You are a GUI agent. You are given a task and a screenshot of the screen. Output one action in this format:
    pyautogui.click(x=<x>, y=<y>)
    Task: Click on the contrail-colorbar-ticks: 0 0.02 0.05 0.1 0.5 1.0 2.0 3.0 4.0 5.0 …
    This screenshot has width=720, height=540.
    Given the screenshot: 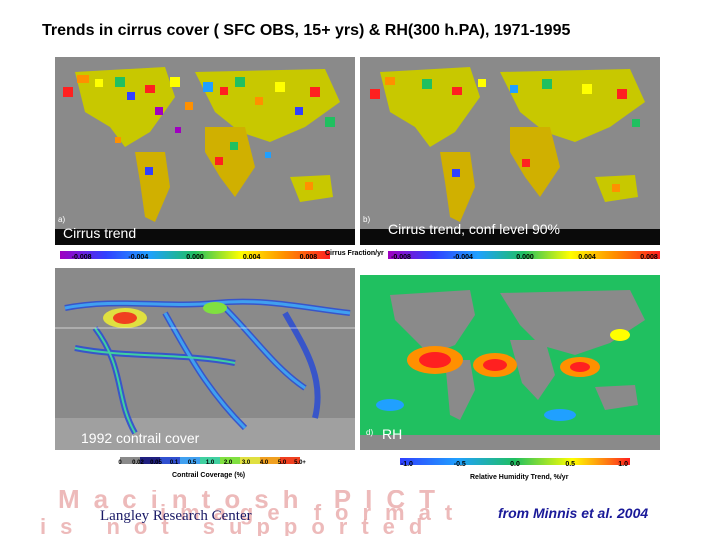 What is the action you would take?
    pyautogui.click(x=210, y=465)
    